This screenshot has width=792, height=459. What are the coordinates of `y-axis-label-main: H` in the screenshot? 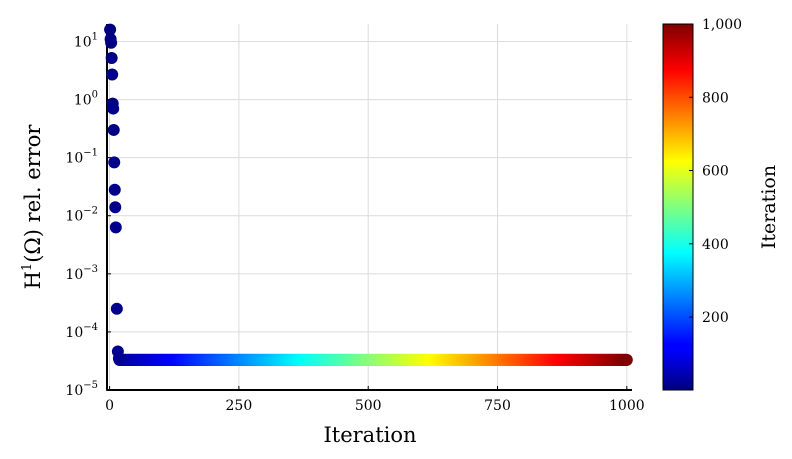 It's located at (33, 280).